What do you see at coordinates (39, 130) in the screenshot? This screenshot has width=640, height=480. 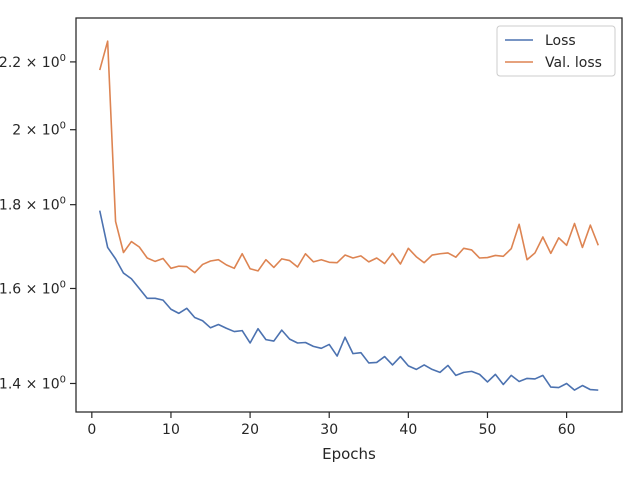 I see `y-tick-label: 2 × 100` at bounding box center [39, 130].